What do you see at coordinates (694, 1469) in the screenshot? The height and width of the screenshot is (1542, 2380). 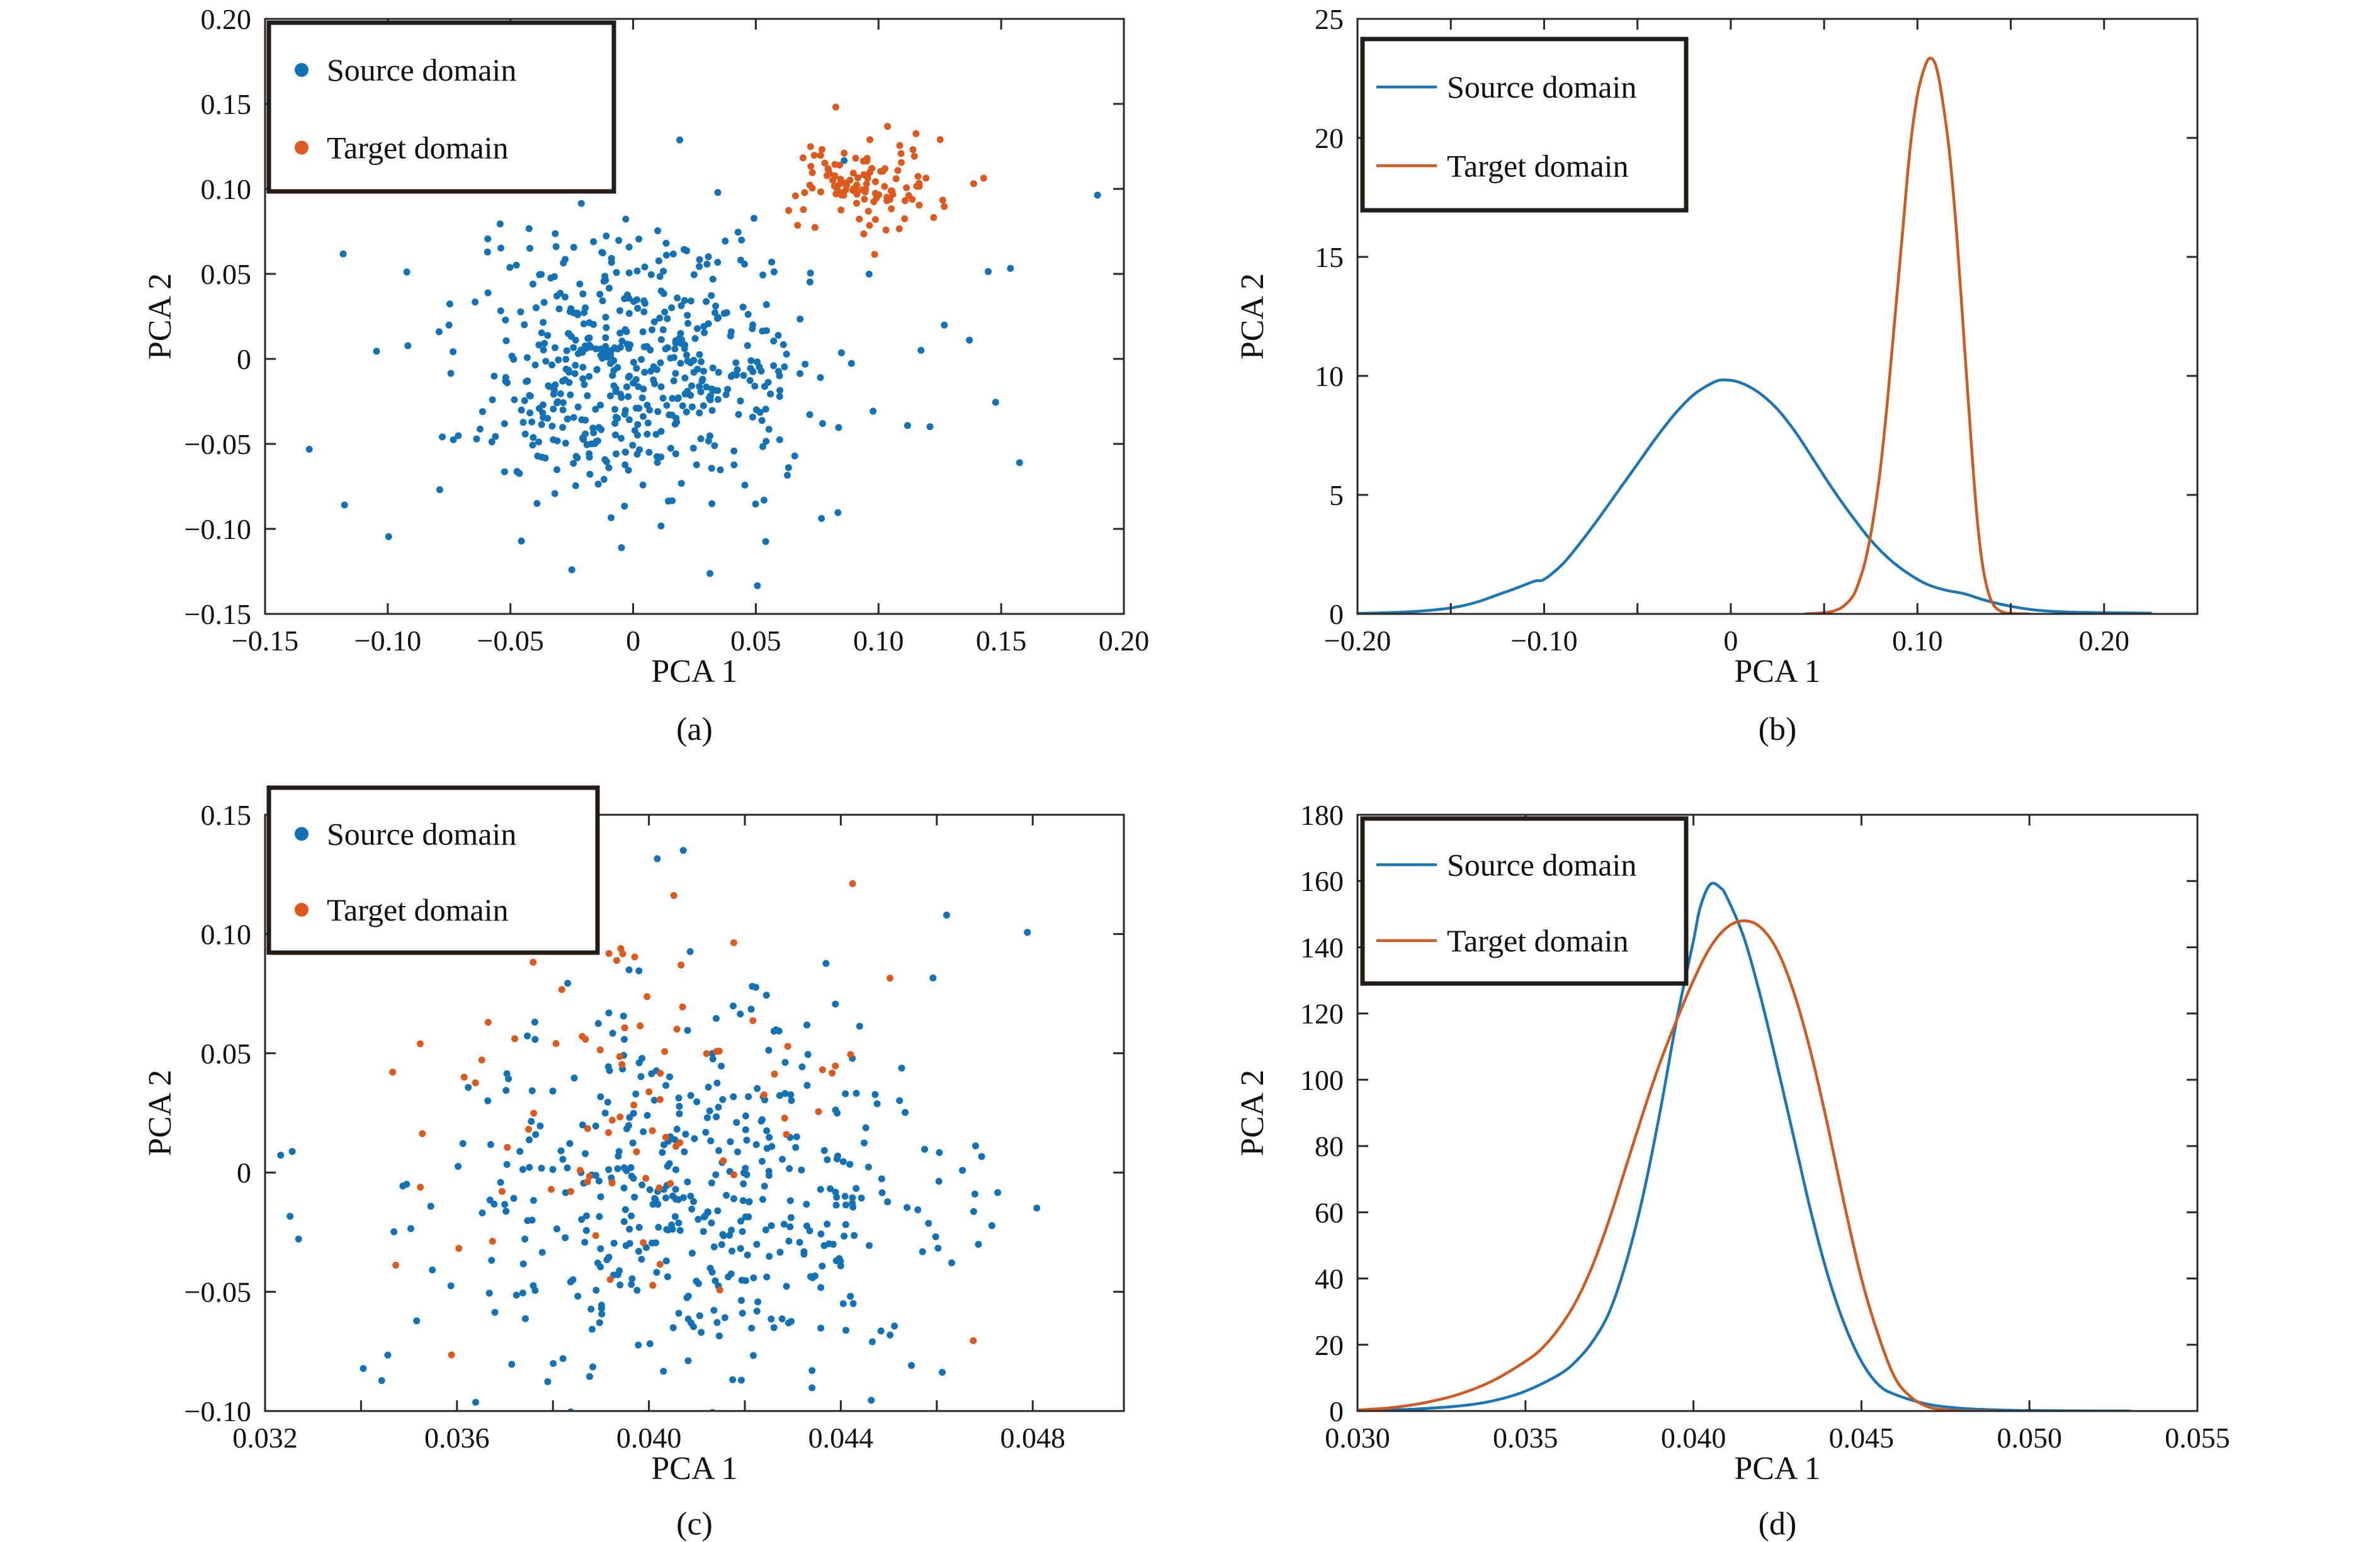 I see `x-axis-label: PCA 1` at bounding box center [694, 1469].